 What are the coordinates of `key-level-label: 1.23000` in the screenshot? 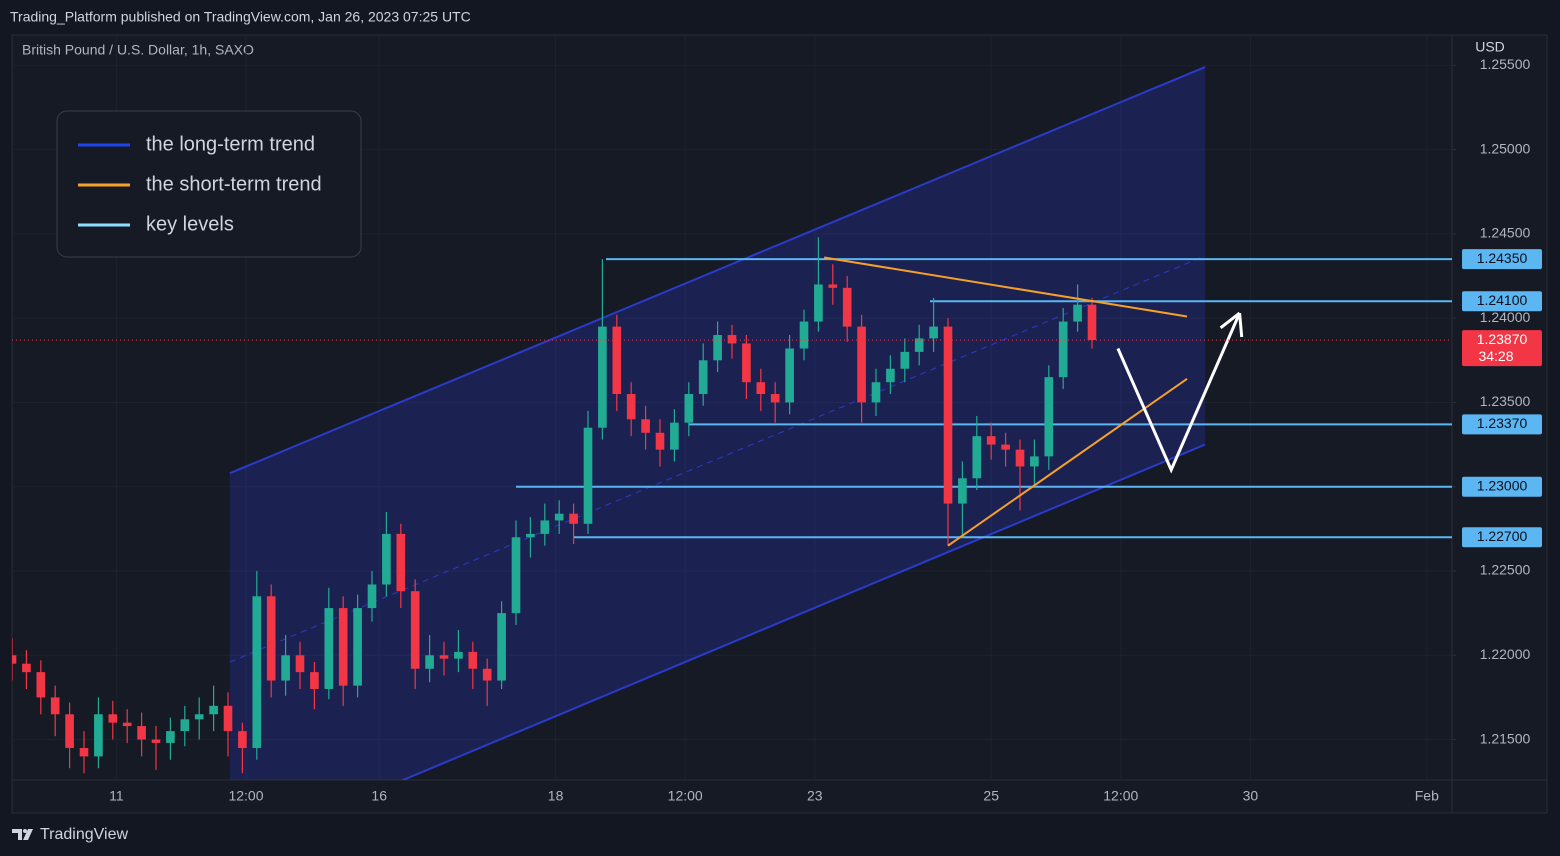 It's located at (1502, 485).